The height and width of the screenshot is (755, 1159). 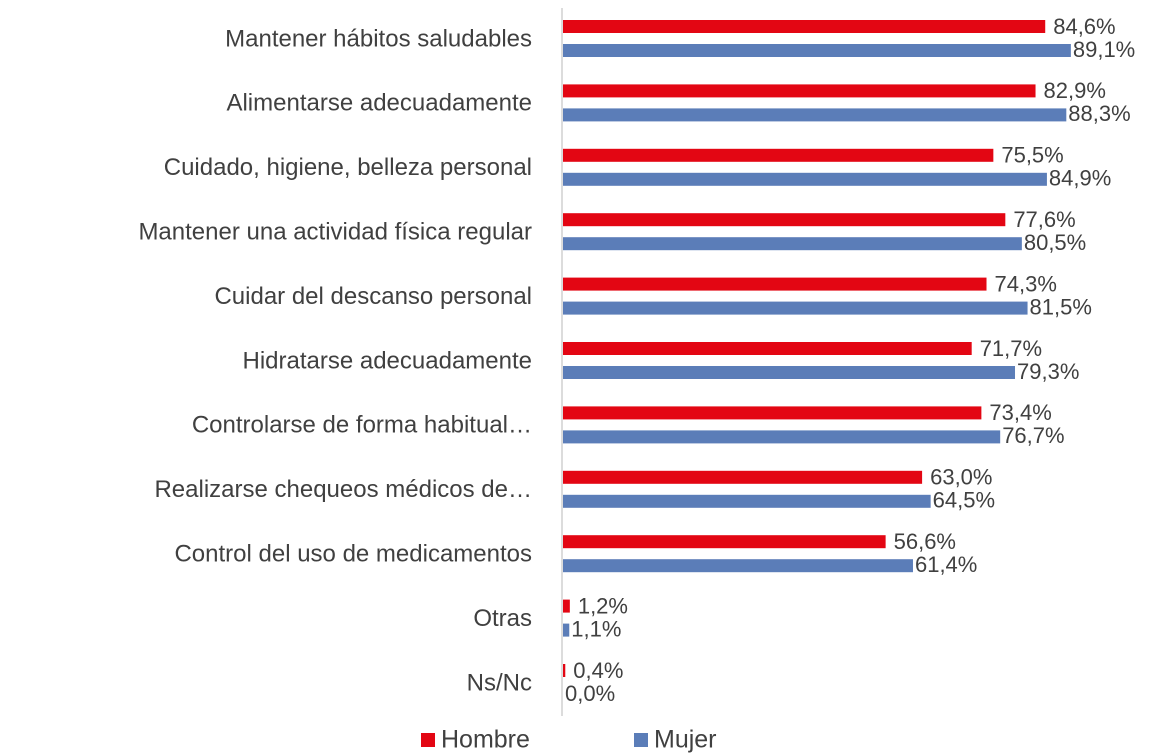 I want to click on category-label: Ns/Nc, so click(x=499, y=682).